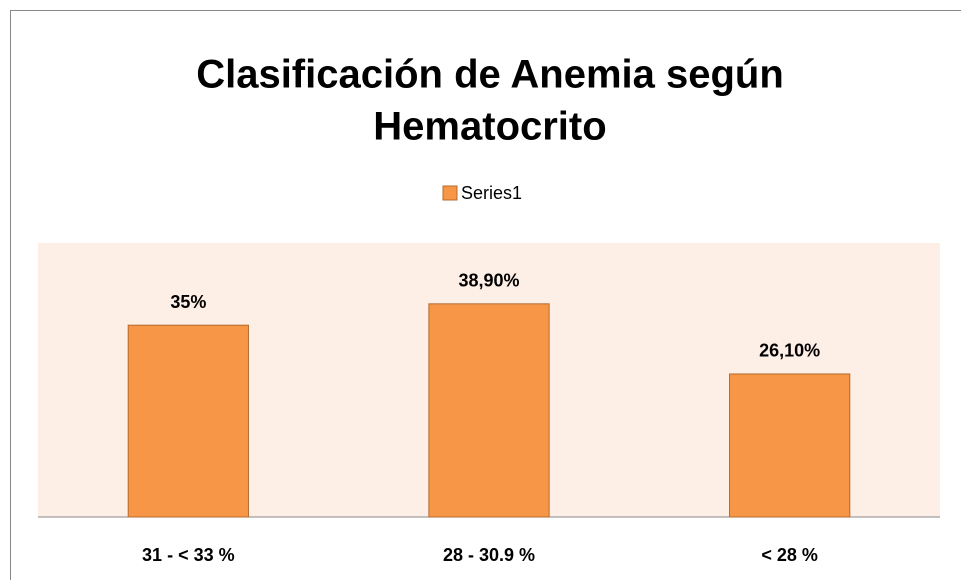 The width and height of the screenshot is (961, 580). I want to click on data-label: 35%, so click(188, 302).